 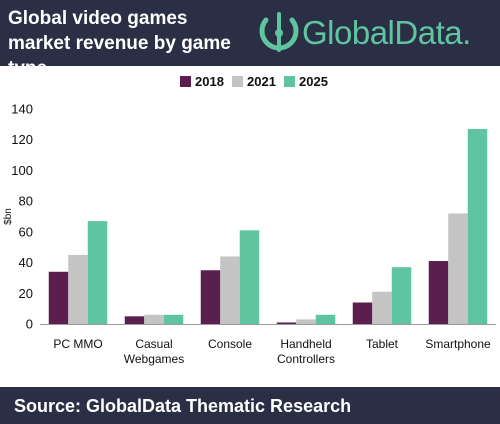 I want to click on x-tick-label: Webgames, so click(x=154, y=359).